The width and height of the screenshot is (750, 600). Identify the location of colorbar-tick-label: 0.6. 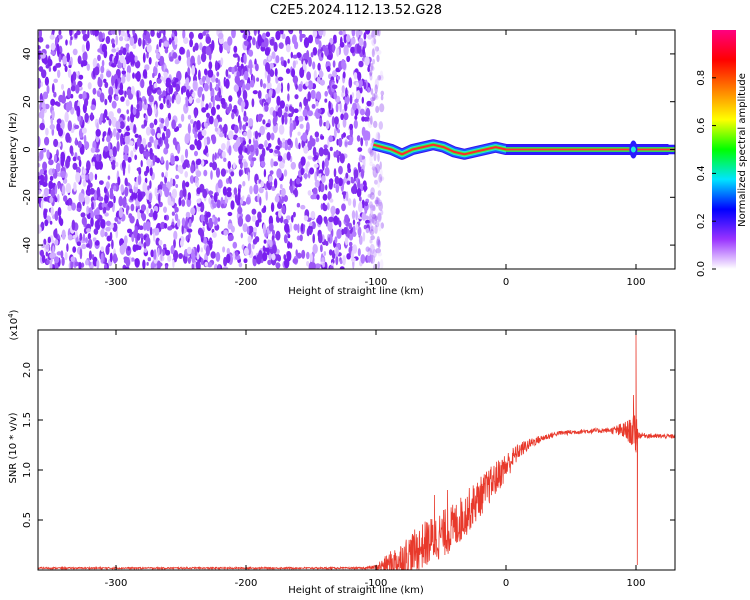
(701, 126).